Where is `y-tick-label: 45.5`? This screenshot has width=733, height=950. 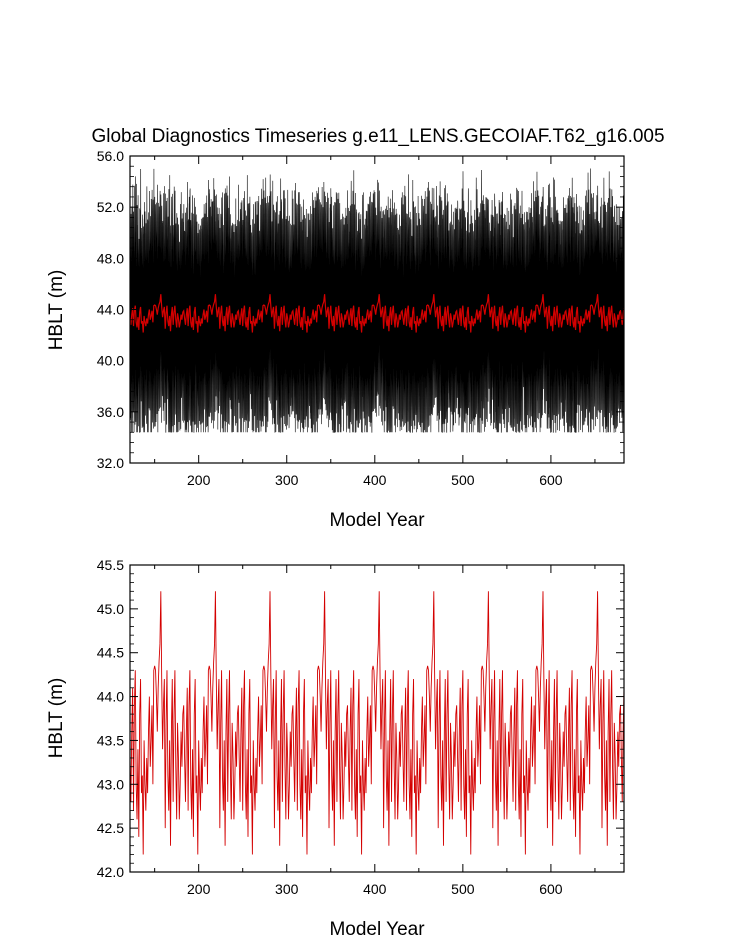
y-tick-label: 45.5 is located at coordinates (110, 565).